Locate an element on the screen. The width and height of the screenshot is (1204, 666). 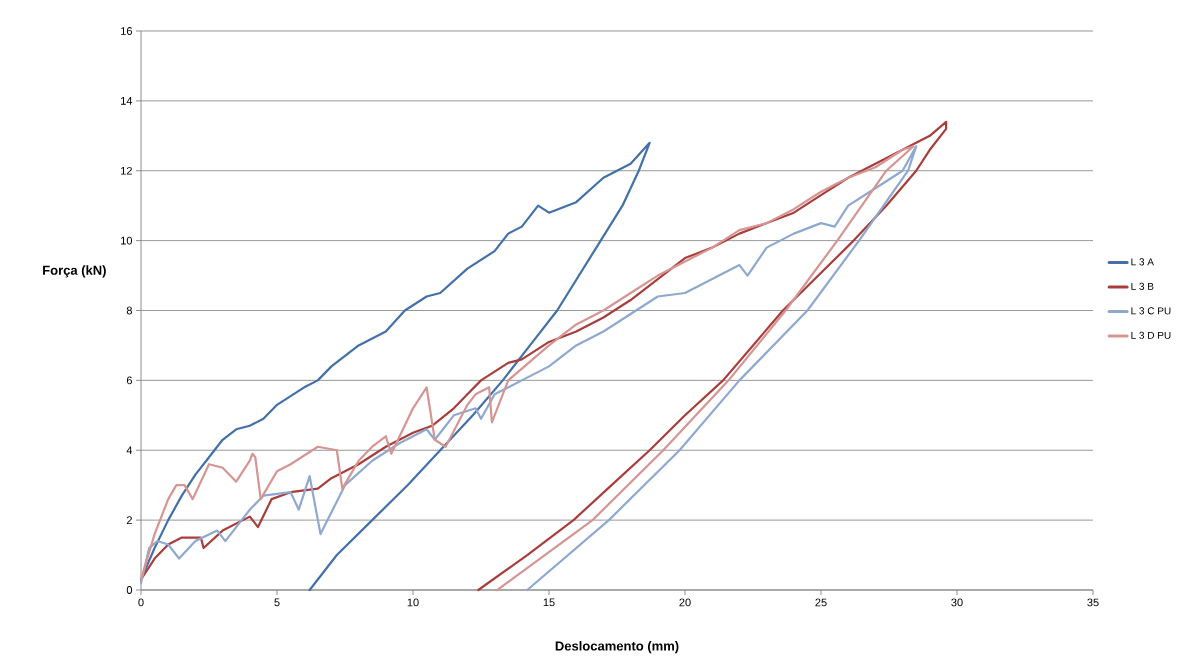
x-tick-label: 10 is located at coordinates (413, 602).